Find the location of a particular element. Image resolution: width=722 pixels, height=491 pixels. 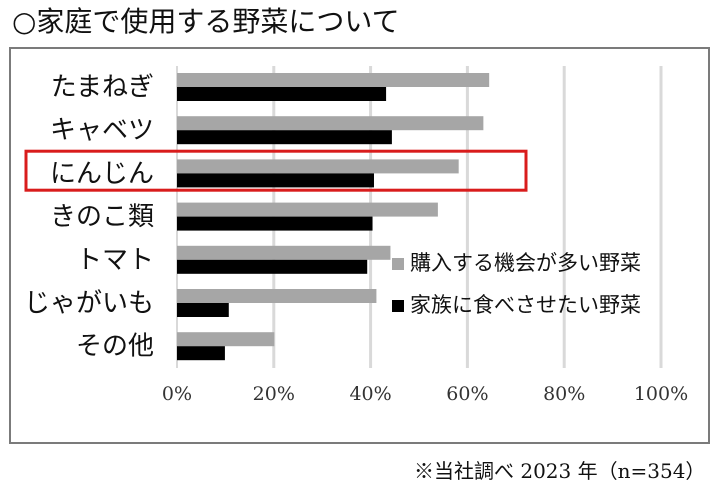

category-label-4: トマト is located at coordinates (115, 260).